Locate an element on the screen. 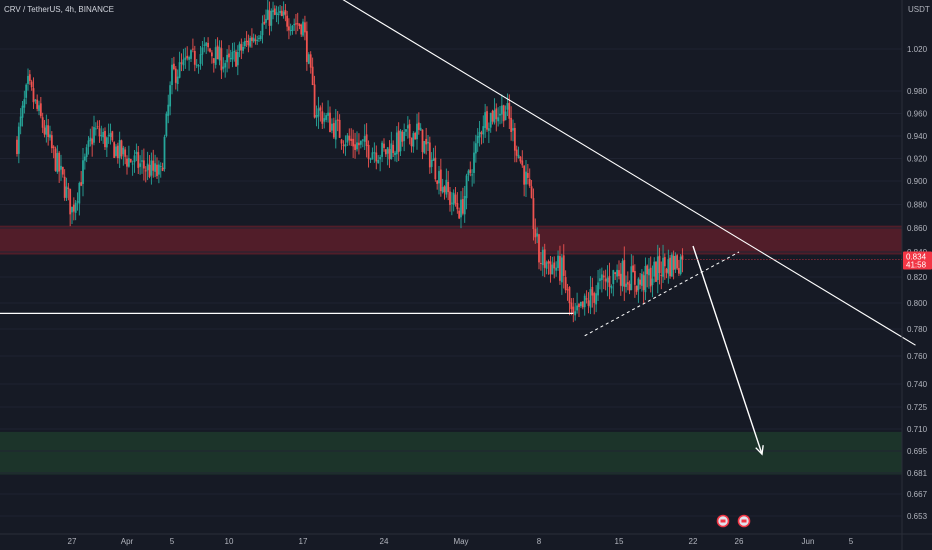  time-tick-label: Apr is located at coordinates (127, 541).